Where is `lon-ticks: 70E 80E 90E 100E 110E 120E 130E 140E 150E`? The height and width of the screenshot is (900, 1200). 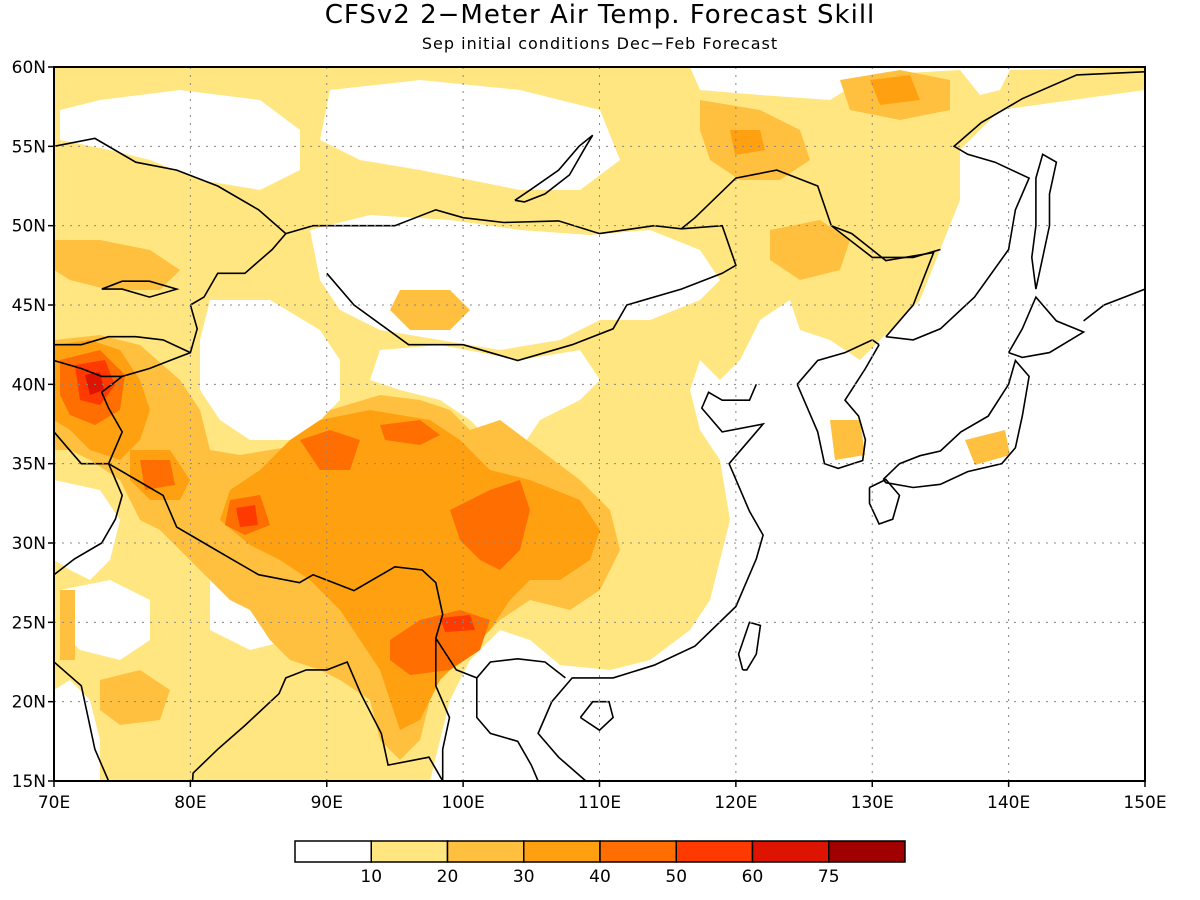
lon-ticks: 70E 80E 90E 100E 110E 120E 130E 140E 150E is located at coordinates (602, 797).